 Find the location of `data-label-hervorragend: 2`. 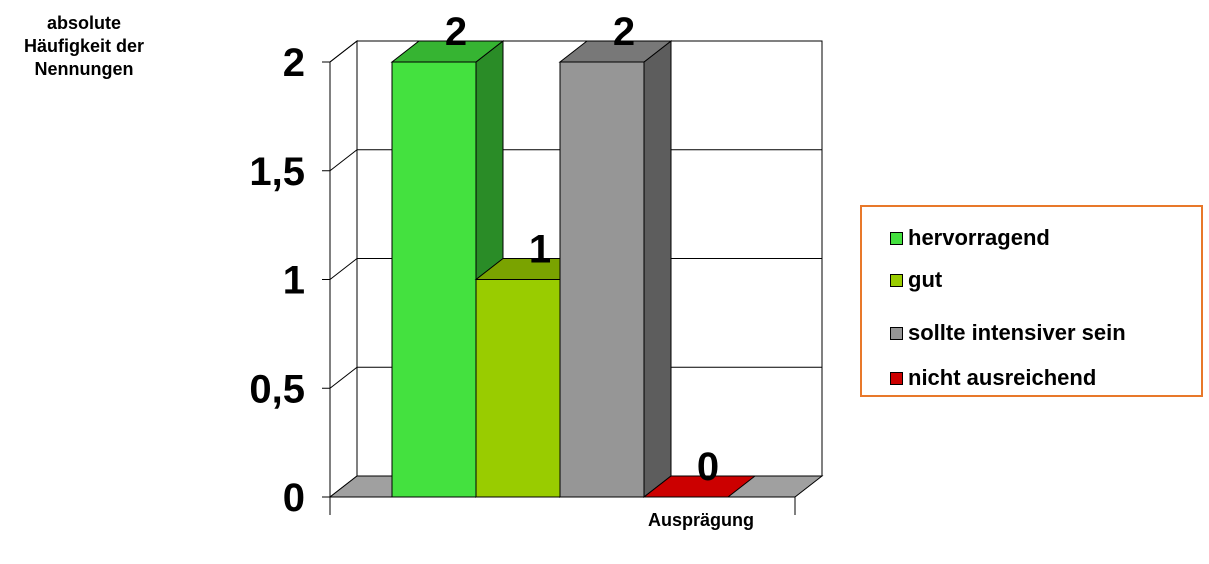

data-label-hervorragend: 2 is located at coordinates (456, 32).